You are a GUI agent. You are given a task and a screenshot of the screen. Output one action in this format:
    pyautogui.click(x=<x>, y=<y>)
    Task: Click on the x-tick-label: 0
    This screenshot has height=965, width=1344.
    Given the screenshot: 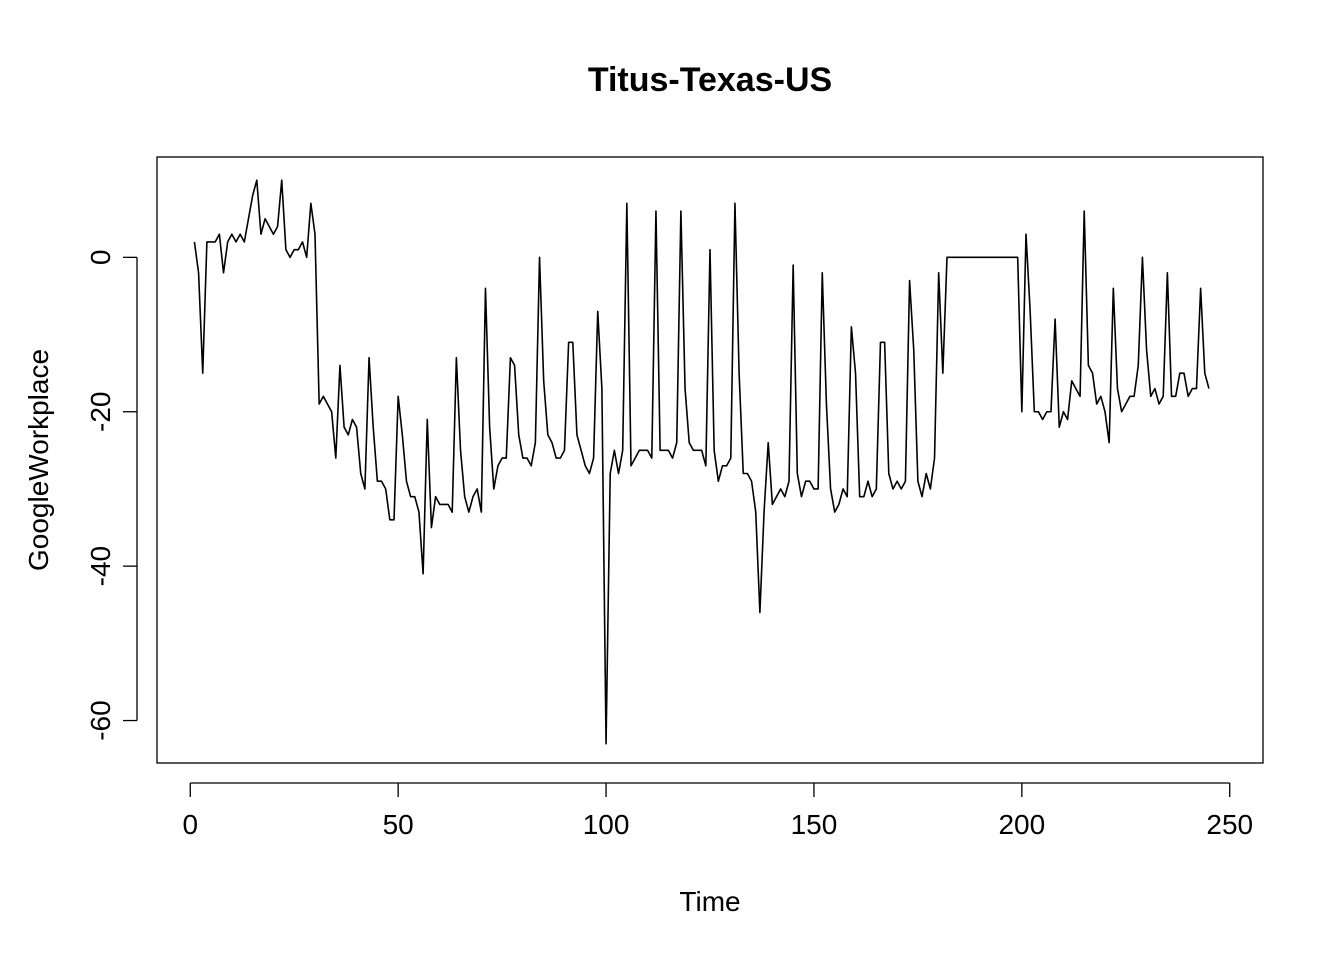 What is the action you would take?
    pyautogui.click(x=190, y=824)
    